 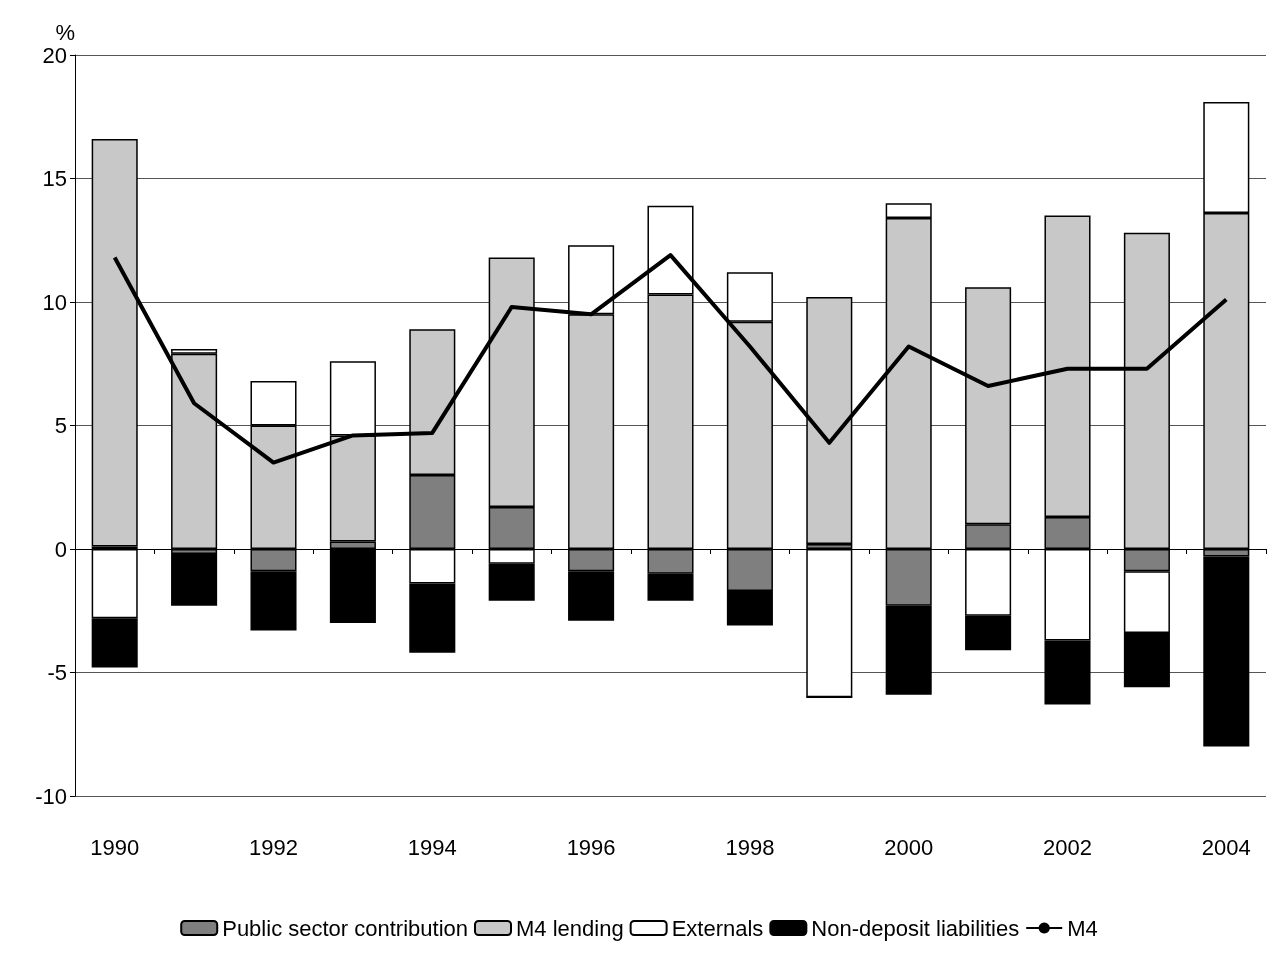 I want to click on legend-label: Externals, so click(x=717, y=928).